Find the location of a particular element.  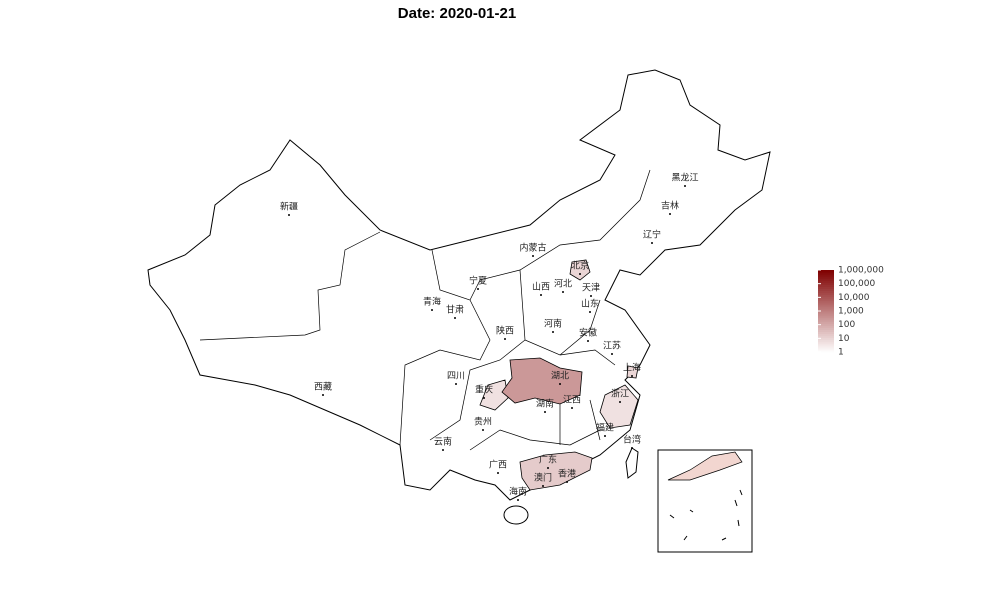

province-label: 新疆 is located at coordinates (289, 207).